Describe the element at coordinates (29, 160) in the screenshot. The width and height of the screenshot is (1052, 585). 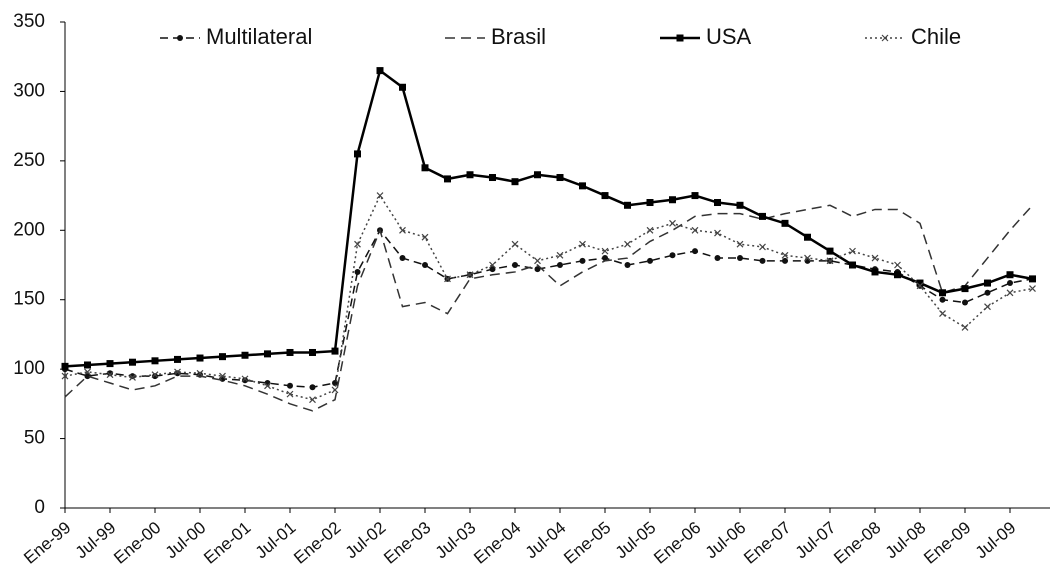
I see `y-tick-label: 250` at that location.